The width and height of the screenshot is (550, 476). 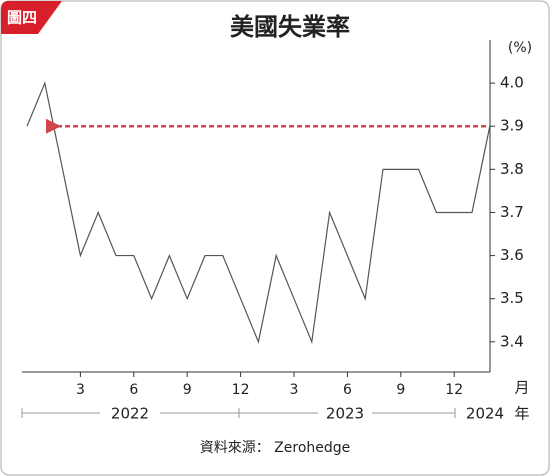 What do you see at coordinates (275, 448) in the screenshot?
I see `source: 資料來源： Zerohedge` at bounding box center [275, 448].